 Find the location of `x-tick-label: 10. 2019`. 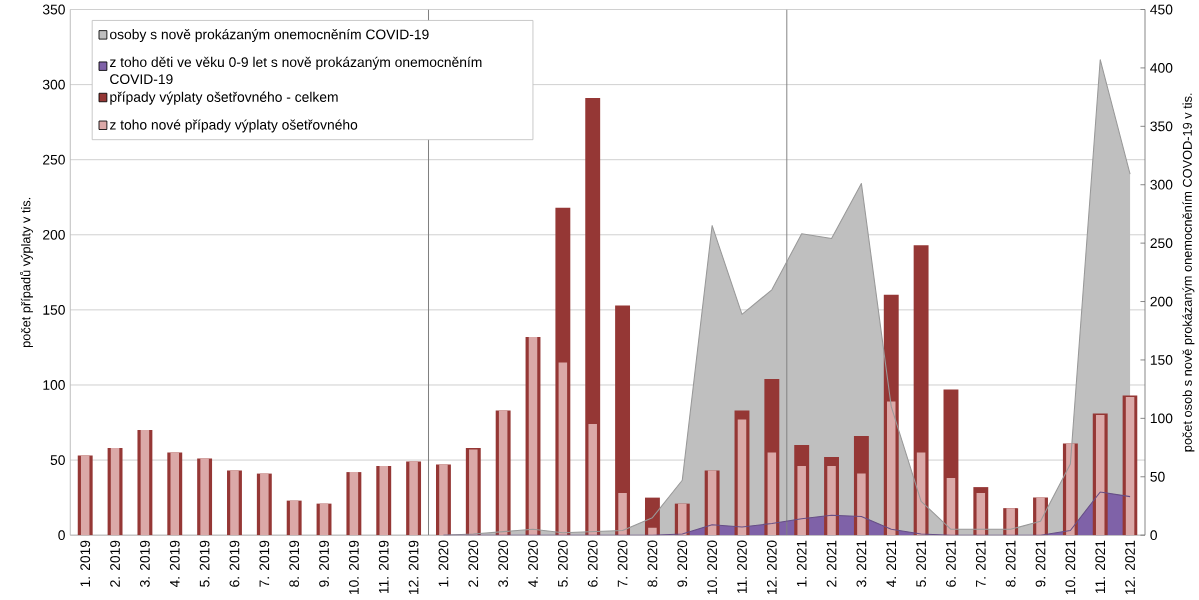

x-tick-label: 10. 2019 is located at coordinates (353, 567).